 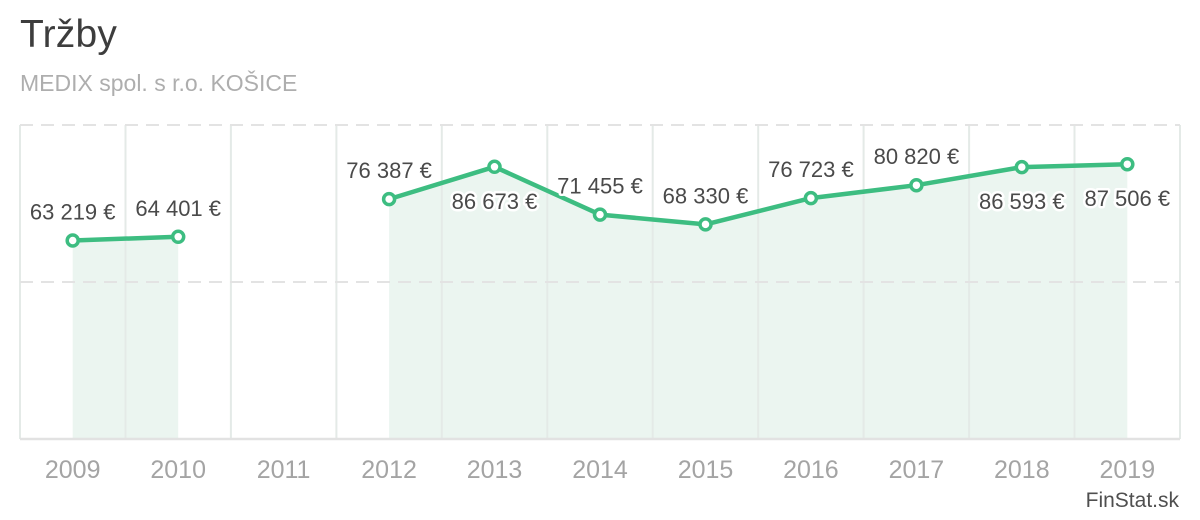 I want to click on data-point-2015, so click(x=705, y=224).